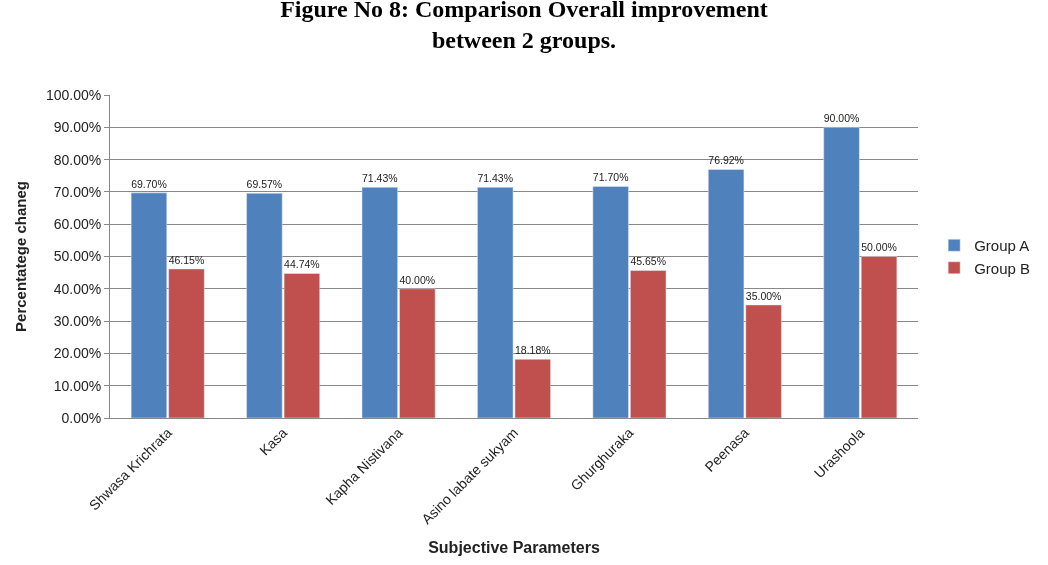 This screenshot has height=565, width=1048. What do you see at coordinates (77, 385) in the screenshot?
I see `y-tick-label: 10.00%` at bounding box center [77, 385].